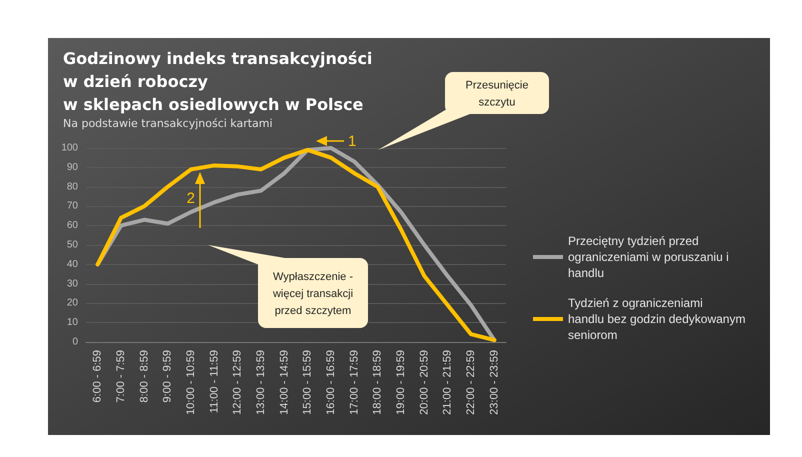 The image size is (802, 457). What do you see at coordinates (331, 382) in the screenshot?
I see `x-tick-label: 16:00 - 16:59` at bounding box center [331, 382].